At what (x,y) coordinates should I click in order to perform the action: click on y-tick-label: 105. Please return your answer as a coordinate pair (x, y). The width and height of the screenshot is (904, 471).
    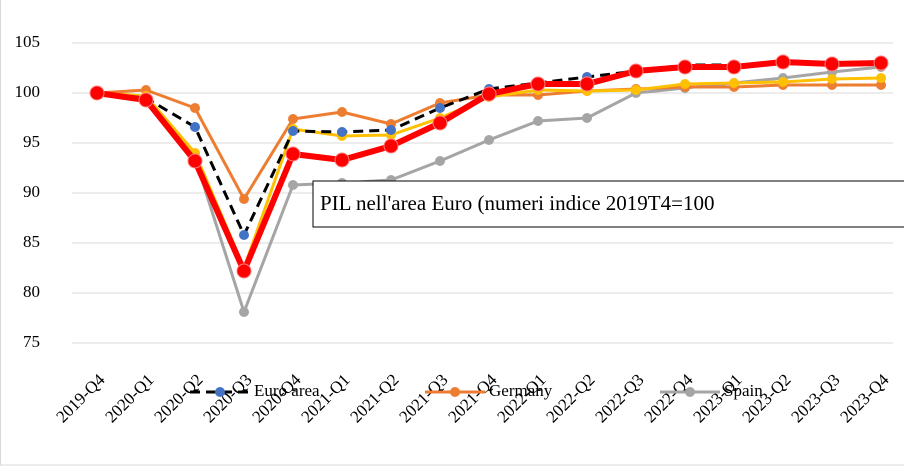
    Looking at the image, I should click on (28, 41).